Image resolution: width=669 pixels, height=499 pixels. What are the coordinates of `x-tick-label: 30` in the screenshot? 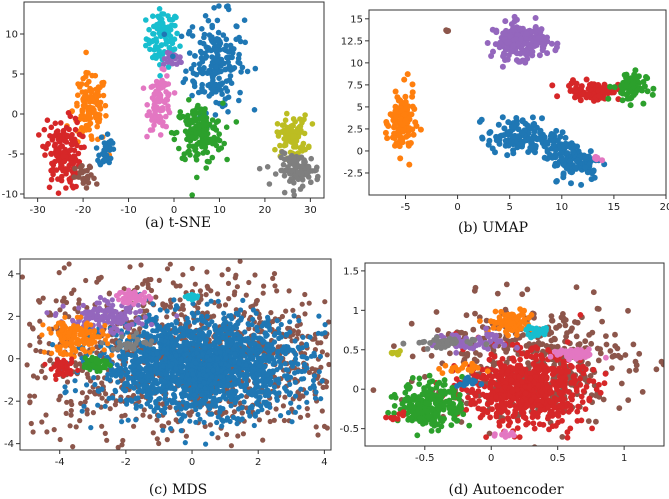 It's located at (310, 210).